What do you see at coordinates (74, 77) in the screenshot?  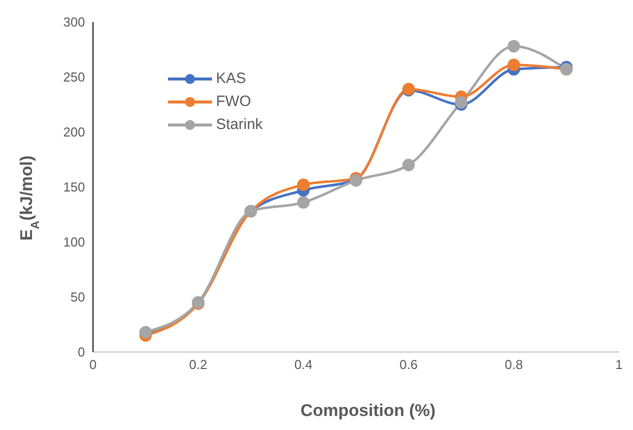 I see `y-tick-label: 250` at bounding box center [74, 77].